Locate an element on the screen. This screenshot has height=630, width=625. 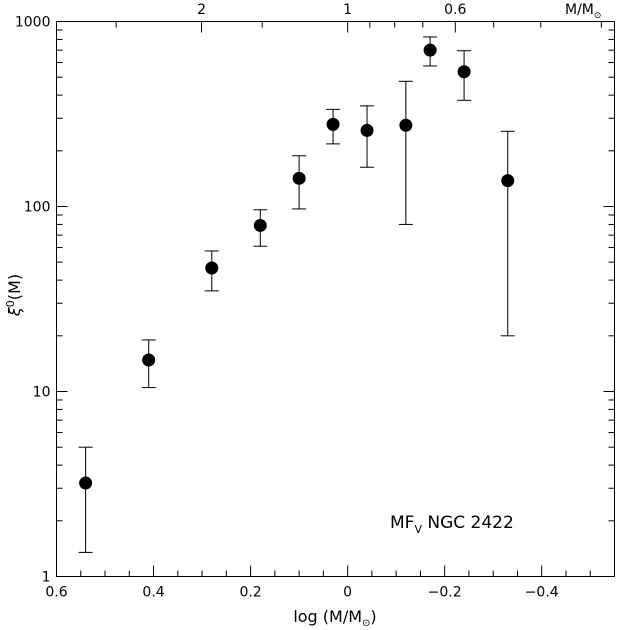
x-tick-label: −0.4 is located at coordinates (542, 593).